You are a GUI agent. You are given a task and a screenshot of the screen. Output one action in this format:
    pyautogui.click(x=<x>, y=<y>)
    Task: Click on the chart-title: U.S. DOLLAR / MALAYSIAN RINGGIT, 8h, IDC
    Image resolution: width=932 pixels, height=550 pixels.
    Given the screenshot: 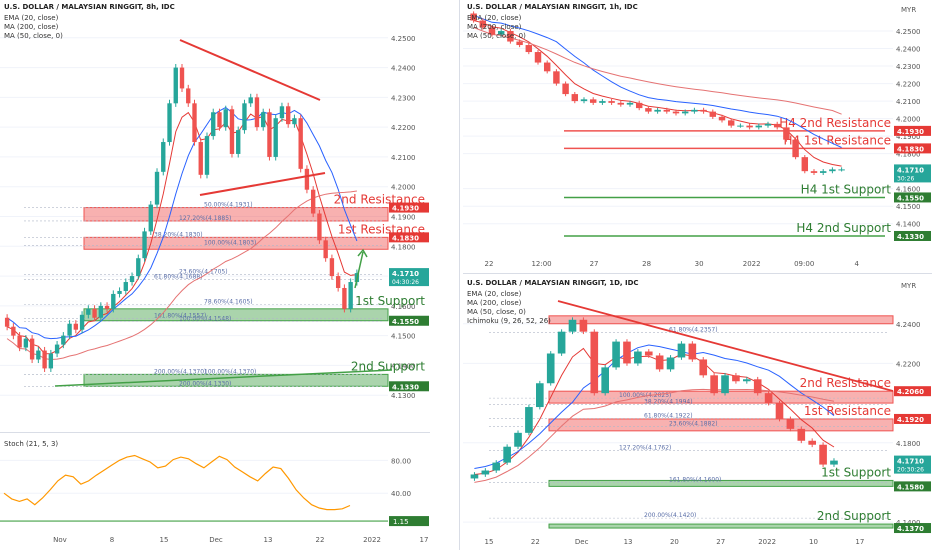 What is the action you would take?
    pyautogui.click(x=89, y=7)
    